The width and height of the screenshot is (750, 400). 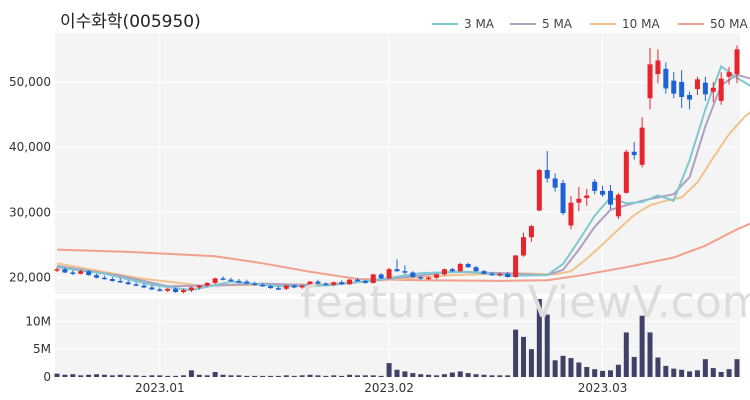 I want to click on price-tick-label: 20,000, so click(x=30, y=278).